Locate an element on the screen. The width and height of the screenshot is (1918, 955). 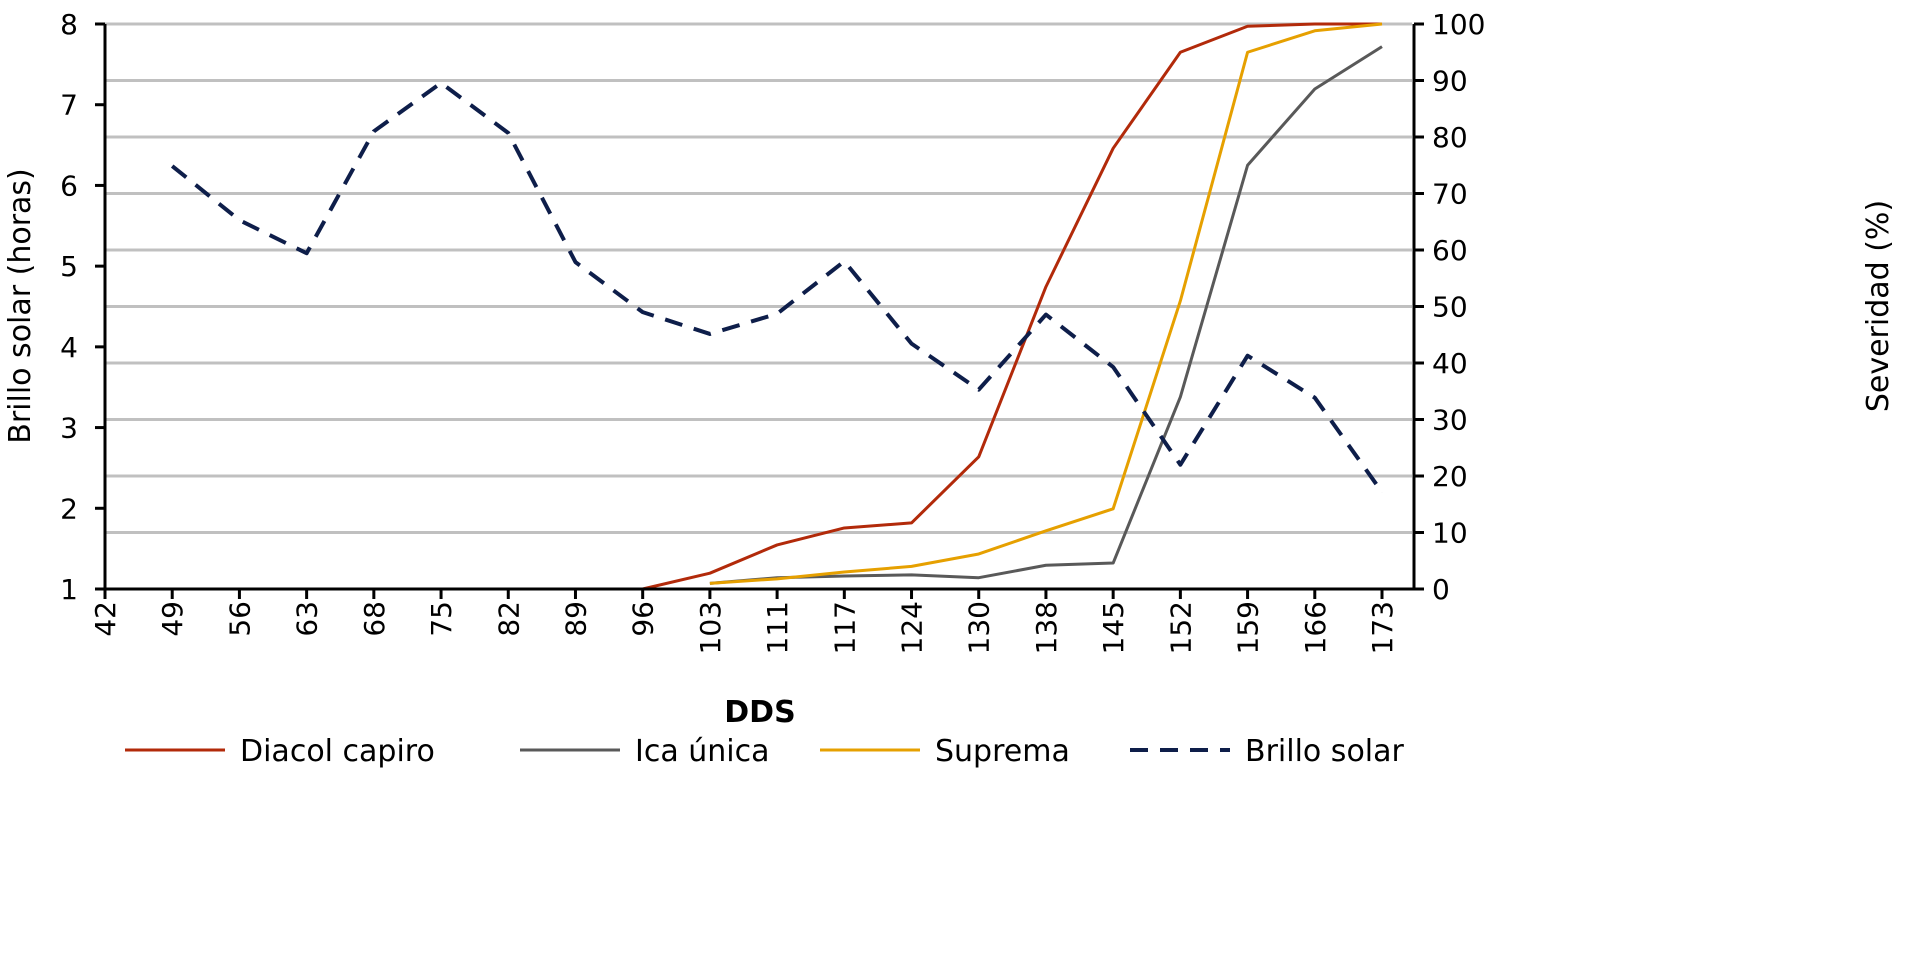
y-tick-label: 2 is located at coordinates (69, 508).